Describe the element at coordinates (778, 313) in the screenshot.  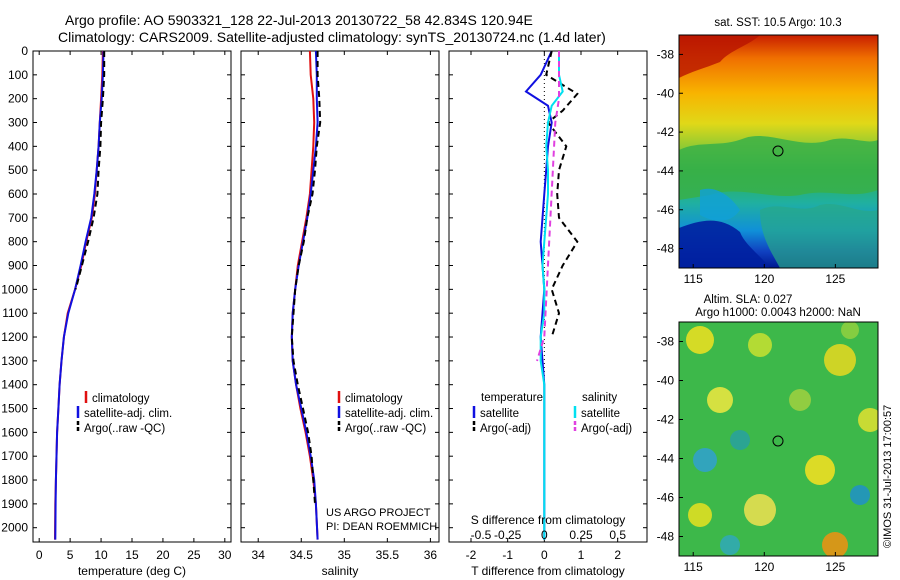
I see `ssh-map-title-2: Argo h1000: 0.0043 h2000: NaN` at that location.